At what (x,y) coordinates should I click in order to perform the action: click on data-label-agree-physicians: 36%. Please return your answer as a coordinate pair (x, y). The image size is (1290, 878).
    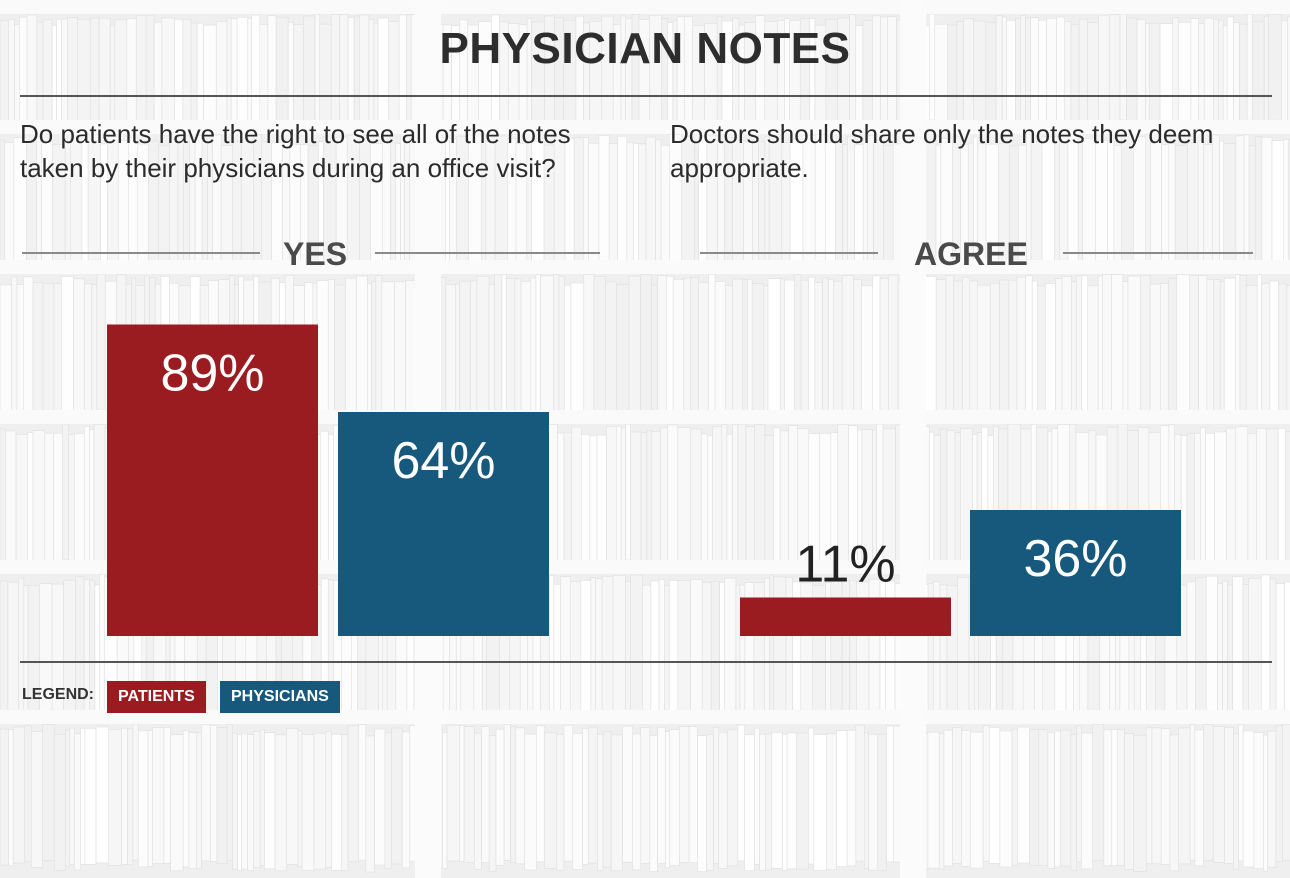
    Looking at the image, I should click on (1075, 559).